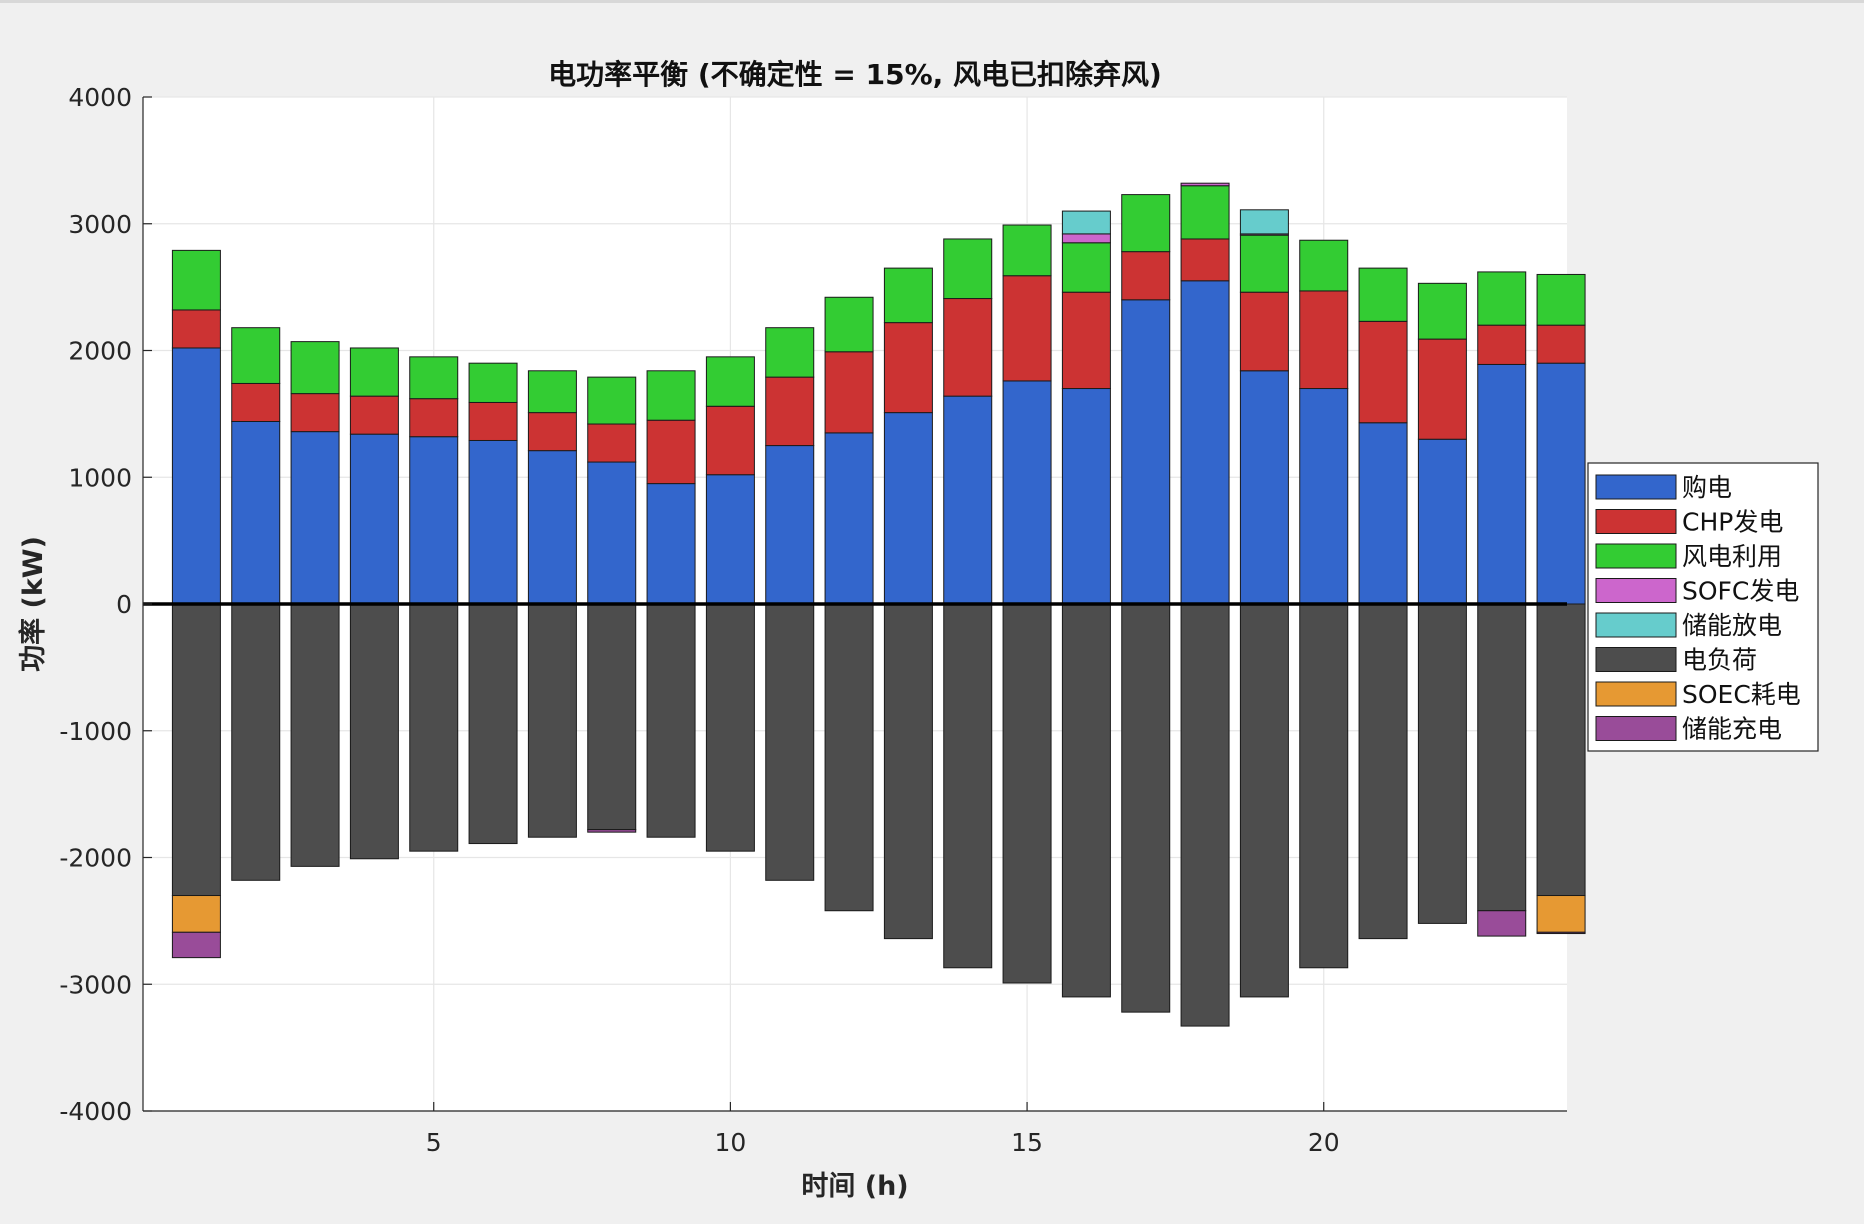 This screenshot has width=1864, height=1224. What do you see at coordinates (33, 604) in the screenshot?
I see `y-axis-title: 功率 (kW)` at bounding box center [33, 604].